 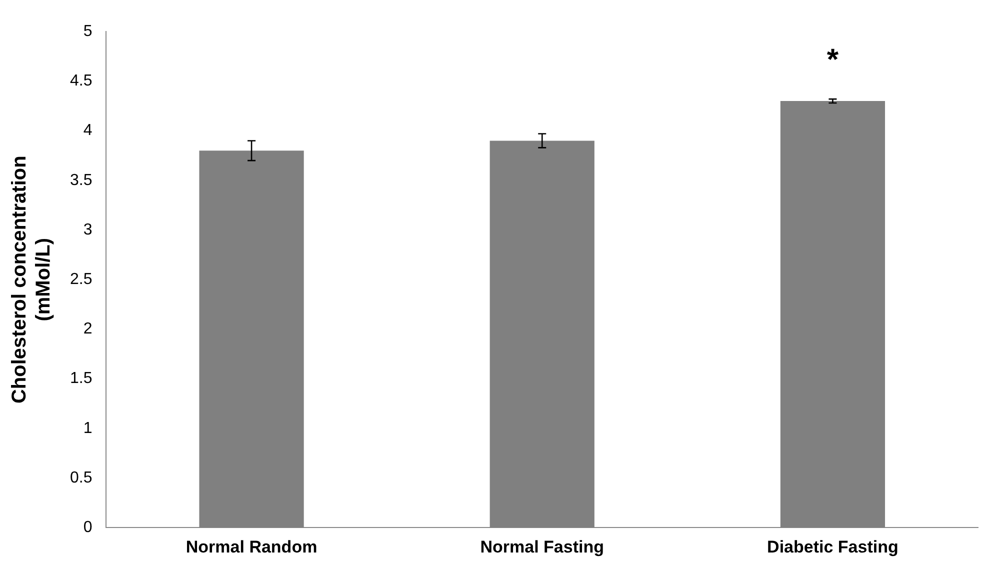 What do you see at coordinates (832, 59) in the screenshot?
I see `annotation: *` at bounding box center [832, 59].